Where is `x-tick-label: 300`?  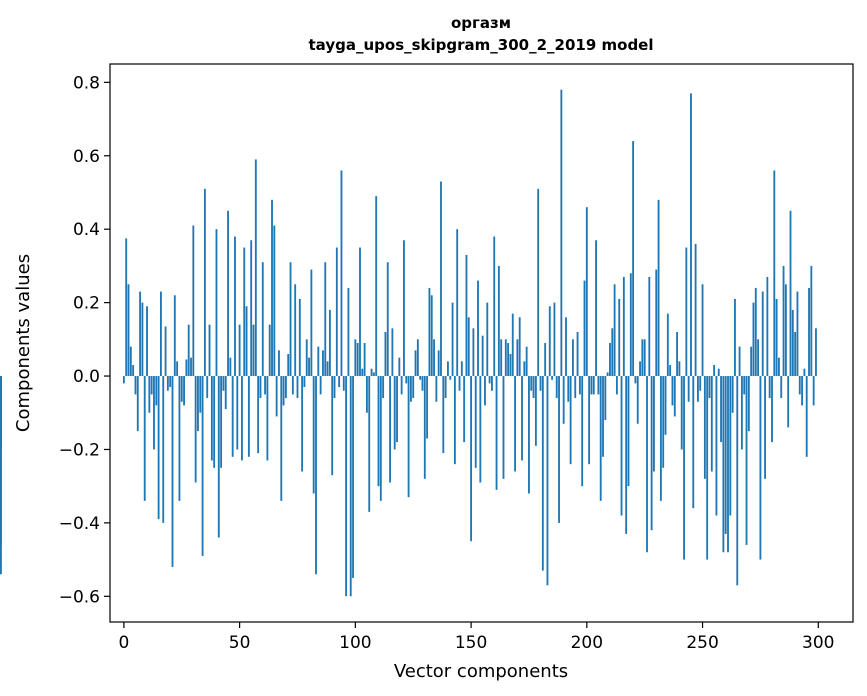 x-tick-label: 300 is located at coordinates (818, 643).